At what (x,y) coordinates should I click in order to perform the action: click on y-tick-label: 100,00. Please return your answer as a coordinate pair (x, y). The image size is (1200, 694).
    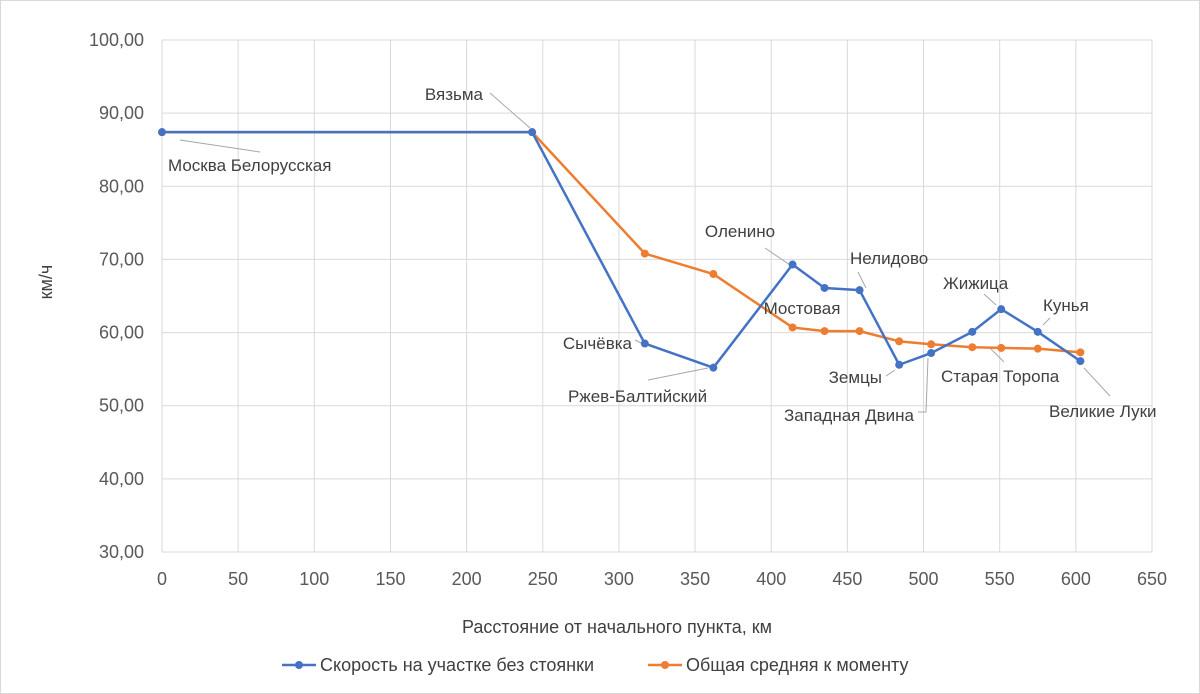
    Looking at the image, I should click on (116, 40).